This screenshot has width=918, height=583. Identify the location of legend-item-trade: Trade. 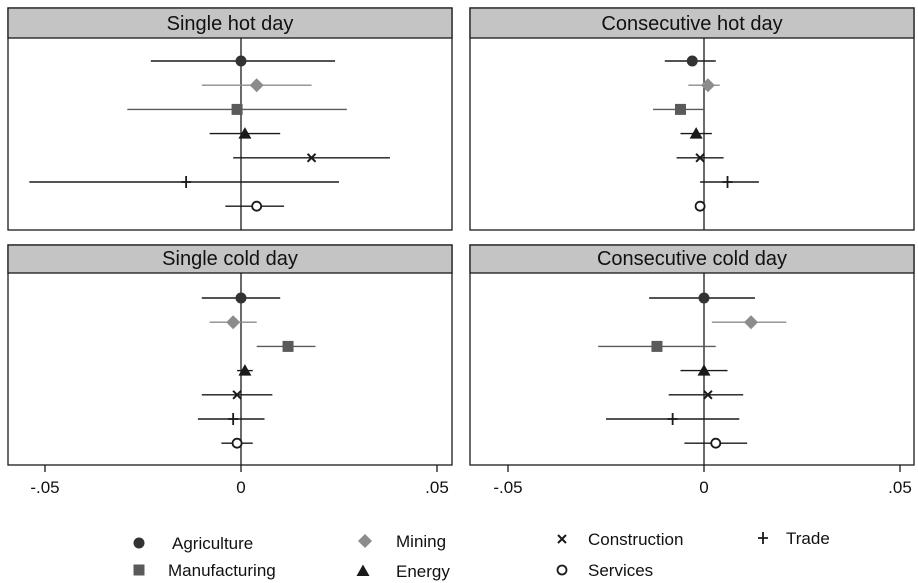
(794, 538).